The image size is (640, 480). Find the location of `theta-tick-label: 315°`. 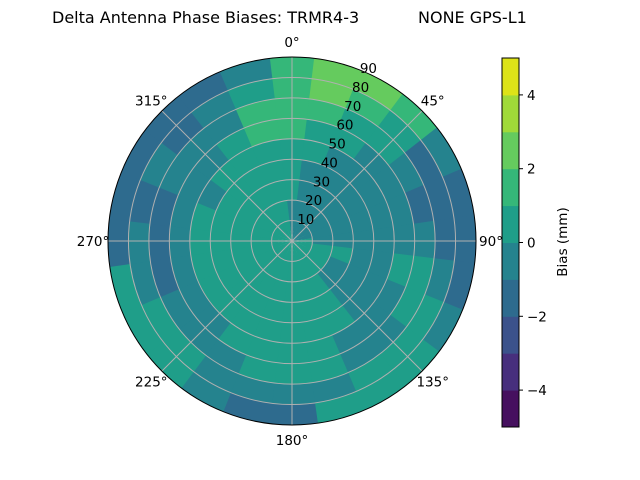

theta-tick-label: 315° is located at coordinates (151, 101).